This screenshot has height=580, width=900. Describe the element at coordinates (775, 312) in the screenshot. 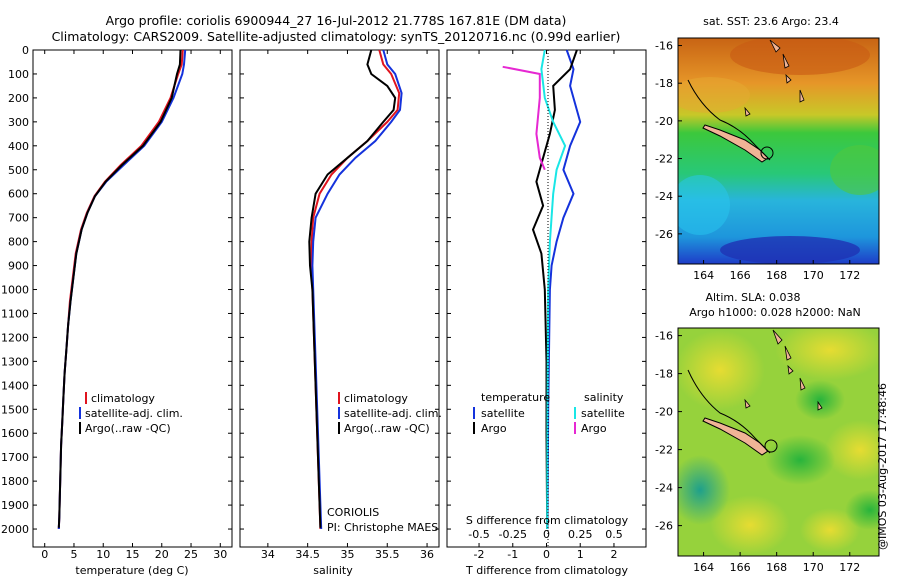

I see `sla-map-title-line2: Argo h1000: 0.028 h2000: NaN` at that location.